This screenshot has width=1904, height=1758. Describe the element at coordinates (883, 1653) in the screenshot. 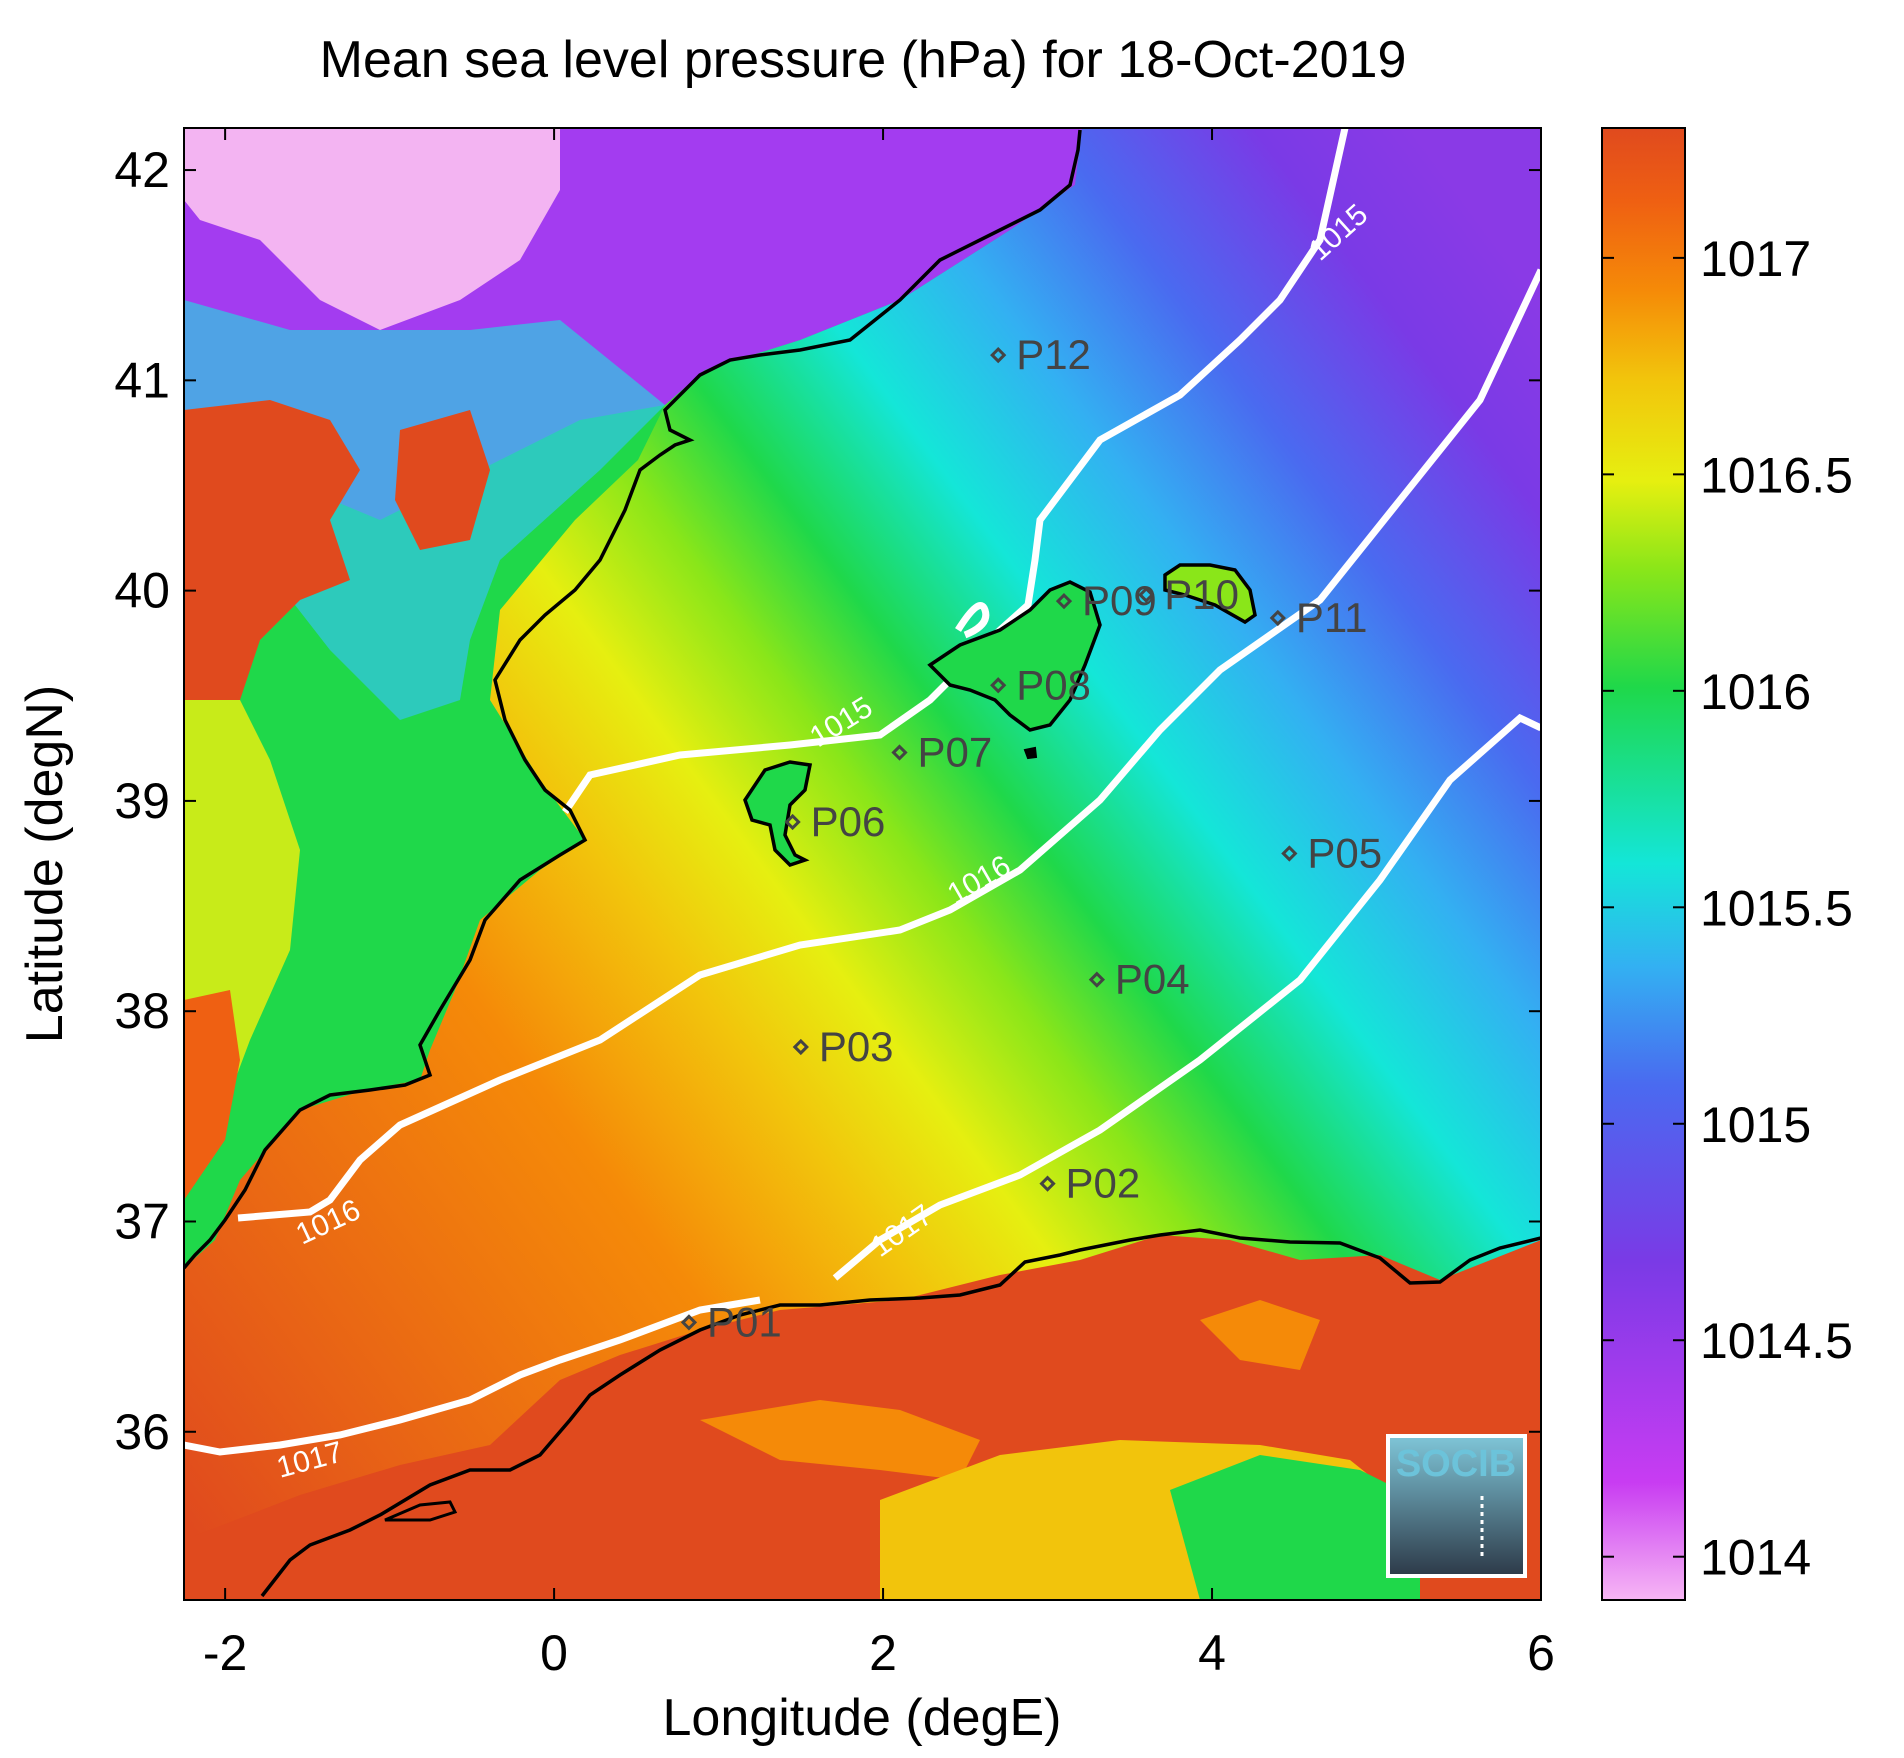

I see `x-tick-label: 2` at that location.